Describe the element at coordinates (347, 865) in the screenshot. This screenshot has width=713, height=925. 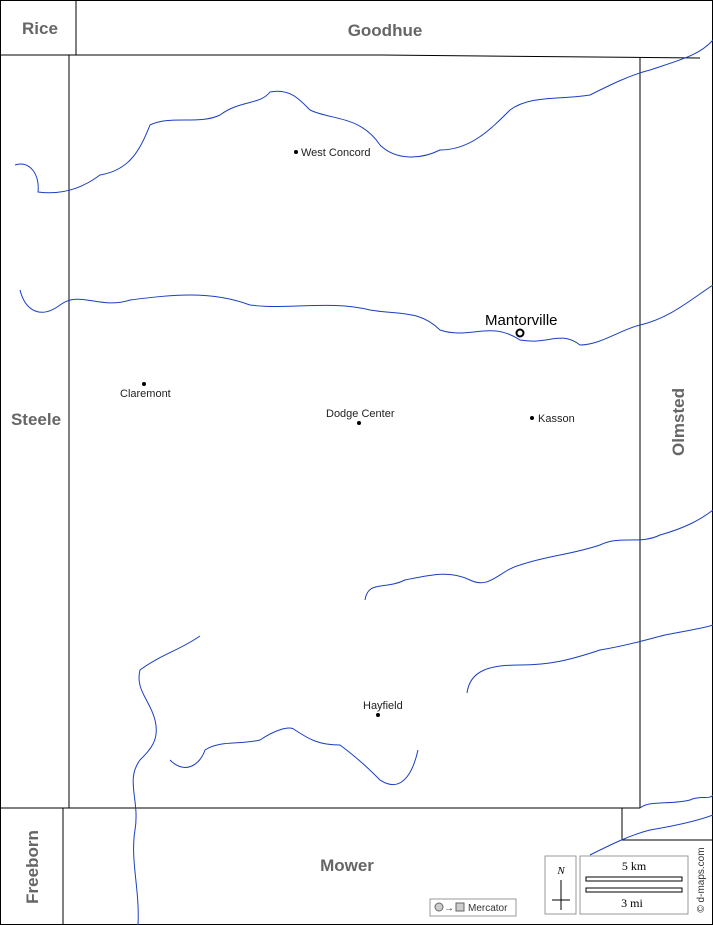
I see `neighbor-label: Mower` at that location.